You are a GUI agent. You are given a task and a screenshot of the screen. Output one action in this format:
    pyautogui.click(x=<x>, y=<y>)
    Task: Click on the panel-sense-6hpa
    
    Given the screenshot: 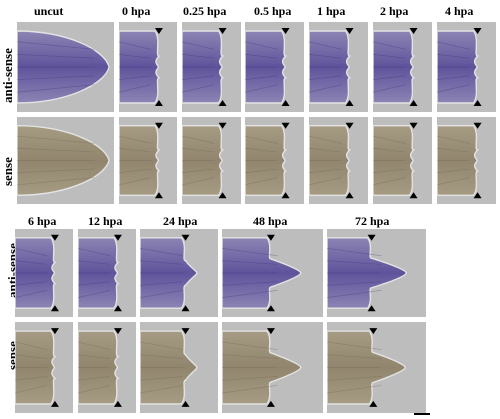 What is the action you would take?
    pyautogui.click(x=44, y=367)
    